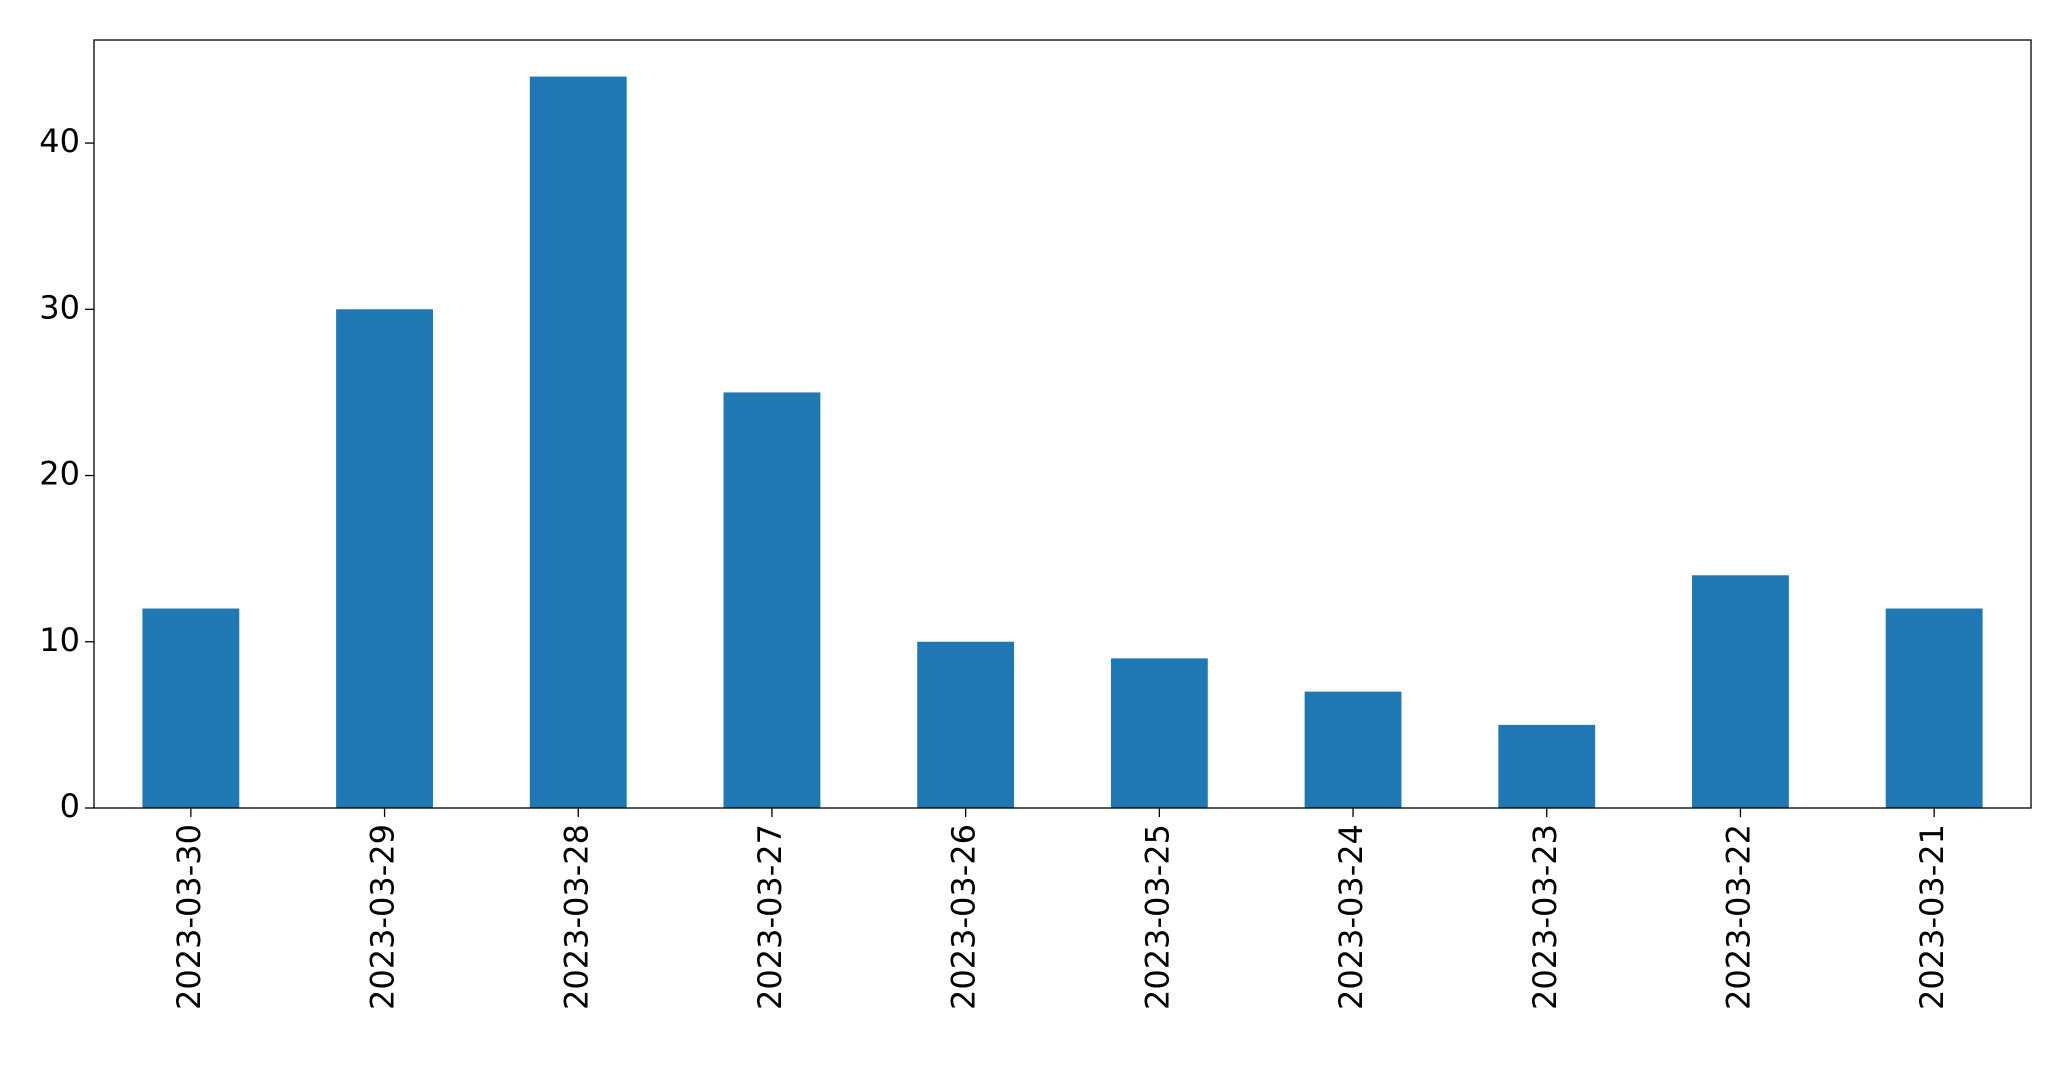  What do you see at coordinates (59, 141) in the screenshot?
I see `y-tick-label: 40` at bounding box center [59, 141].